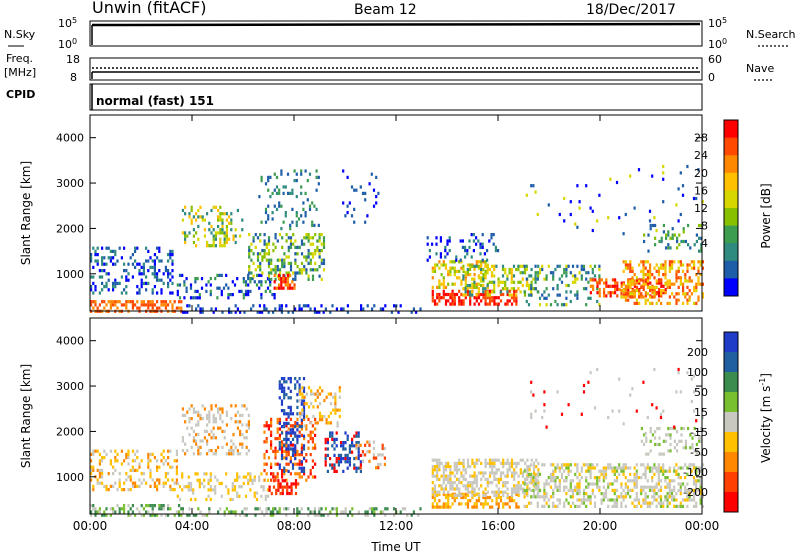 The width and height of the screenshot is (800, 554). Describe the element at coordinates (715, 59) in the screenshot. I see `nave-tick-top: 60` at that location.